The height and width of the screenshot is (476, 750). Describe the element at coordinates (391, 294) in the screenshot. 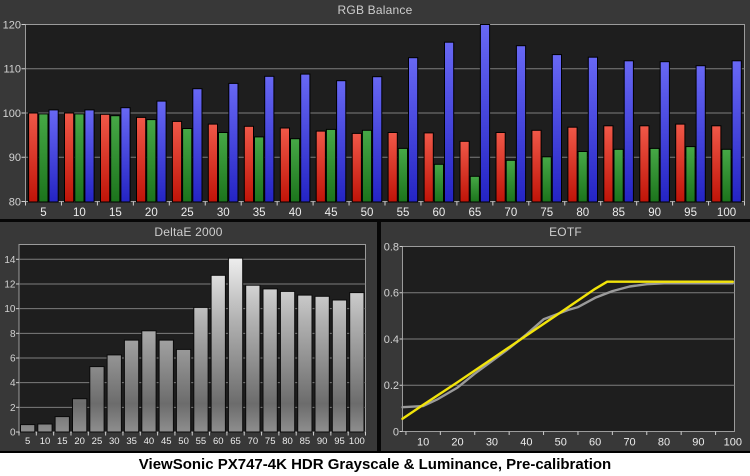

I see `svg-text: 0.6` at that location.